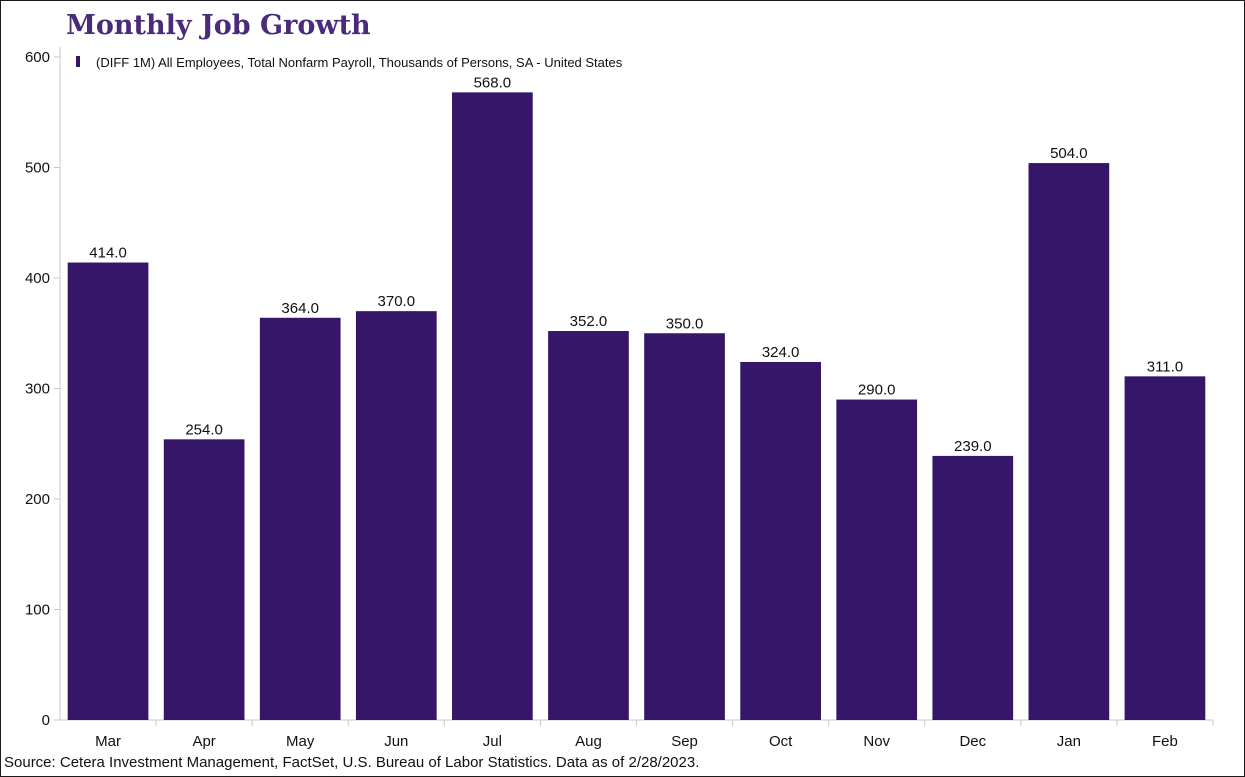 The height and width of the screenshot is (777, 1245). What do you see at coordinates (1069, 441) in the screenshot?
I see `bar-jan` at bounding box center [1069, 441].